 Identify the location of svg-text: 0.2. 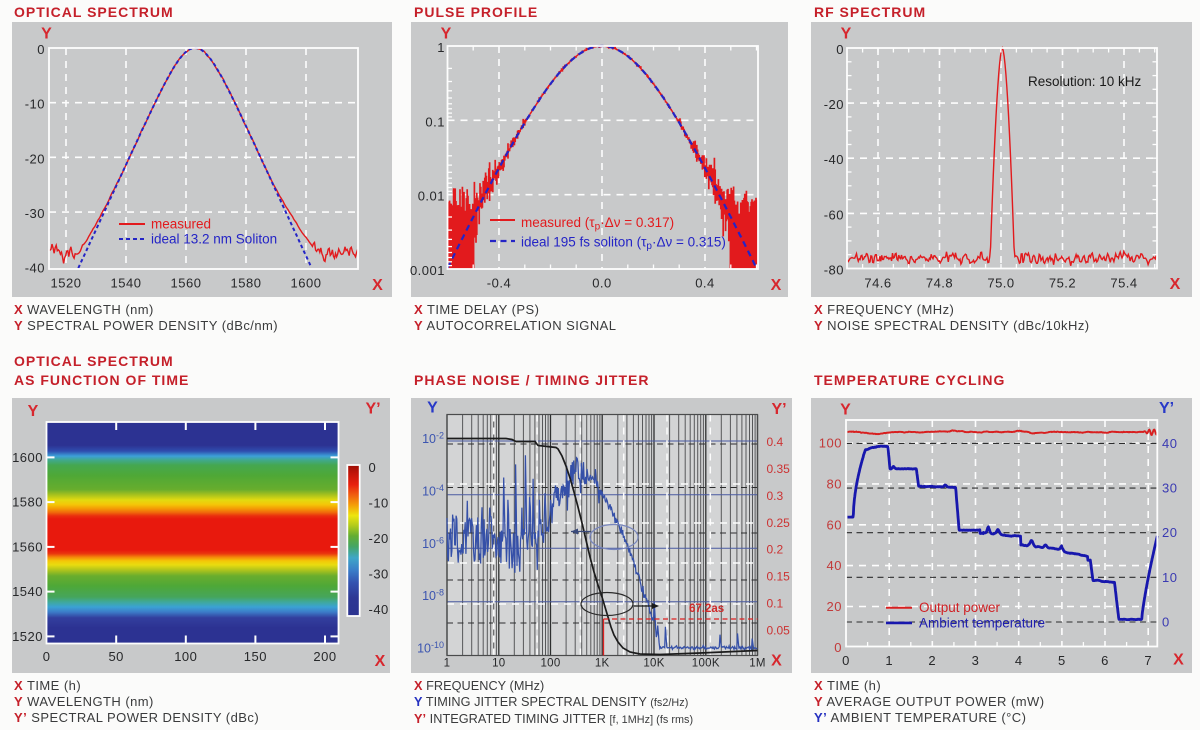
(775, 550).